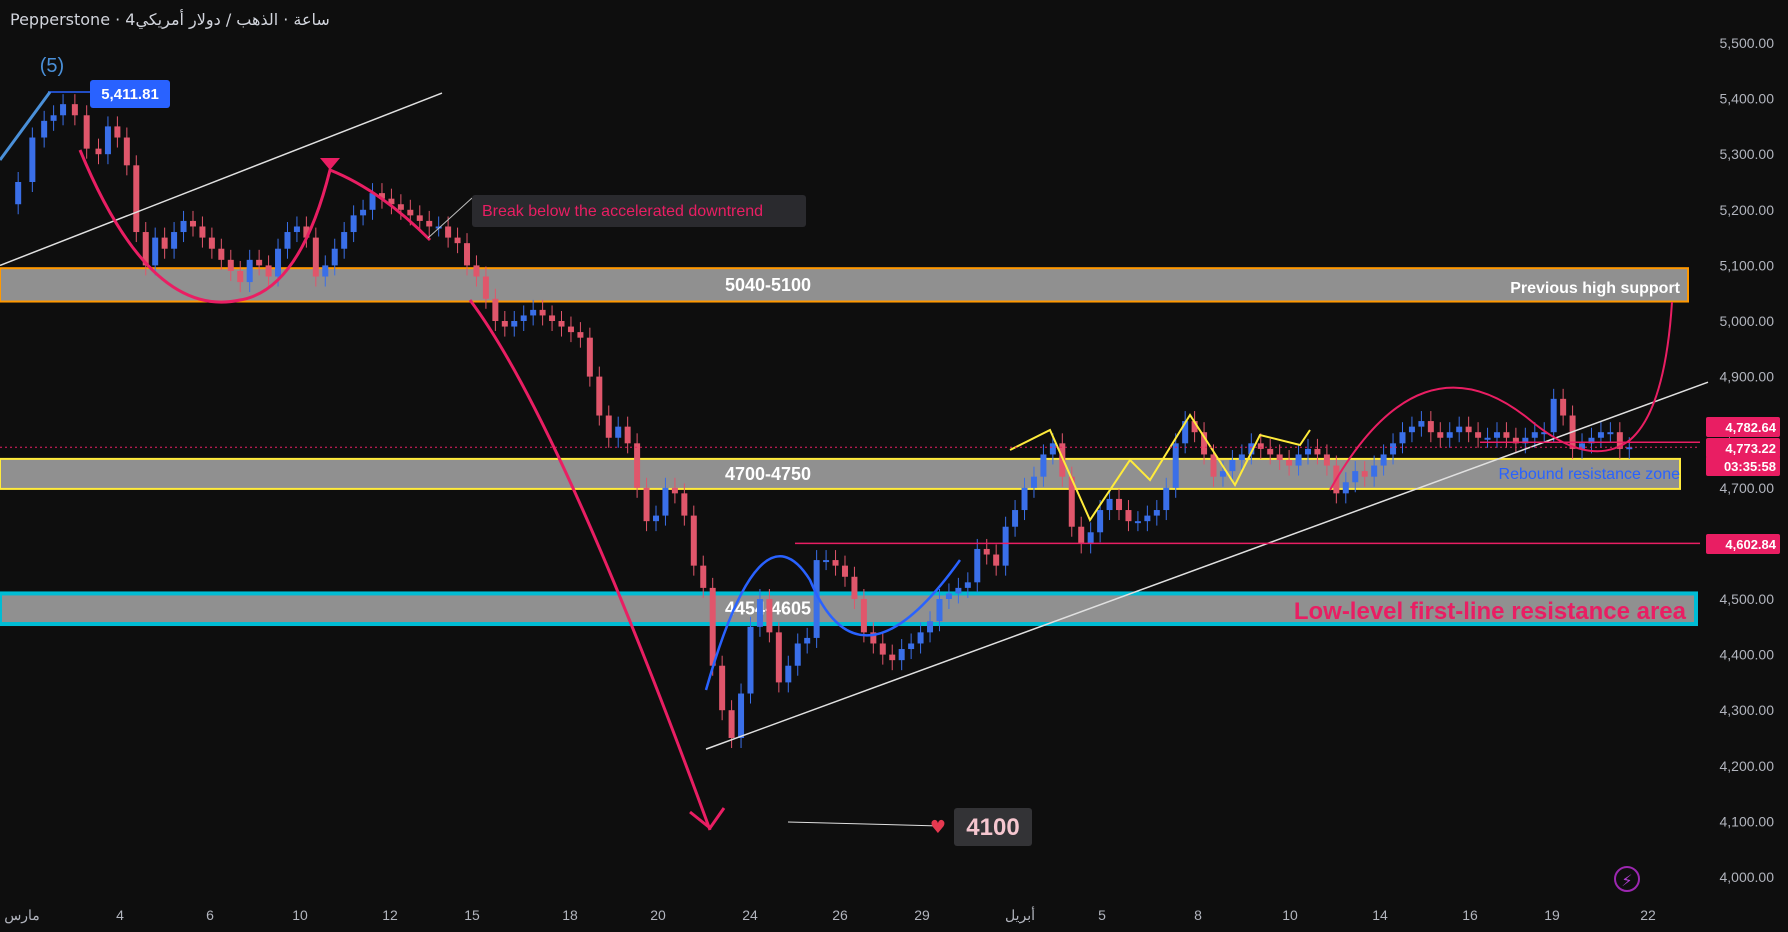  I want to click on y-tick-label: 5,400.00, so click(1747, 99).